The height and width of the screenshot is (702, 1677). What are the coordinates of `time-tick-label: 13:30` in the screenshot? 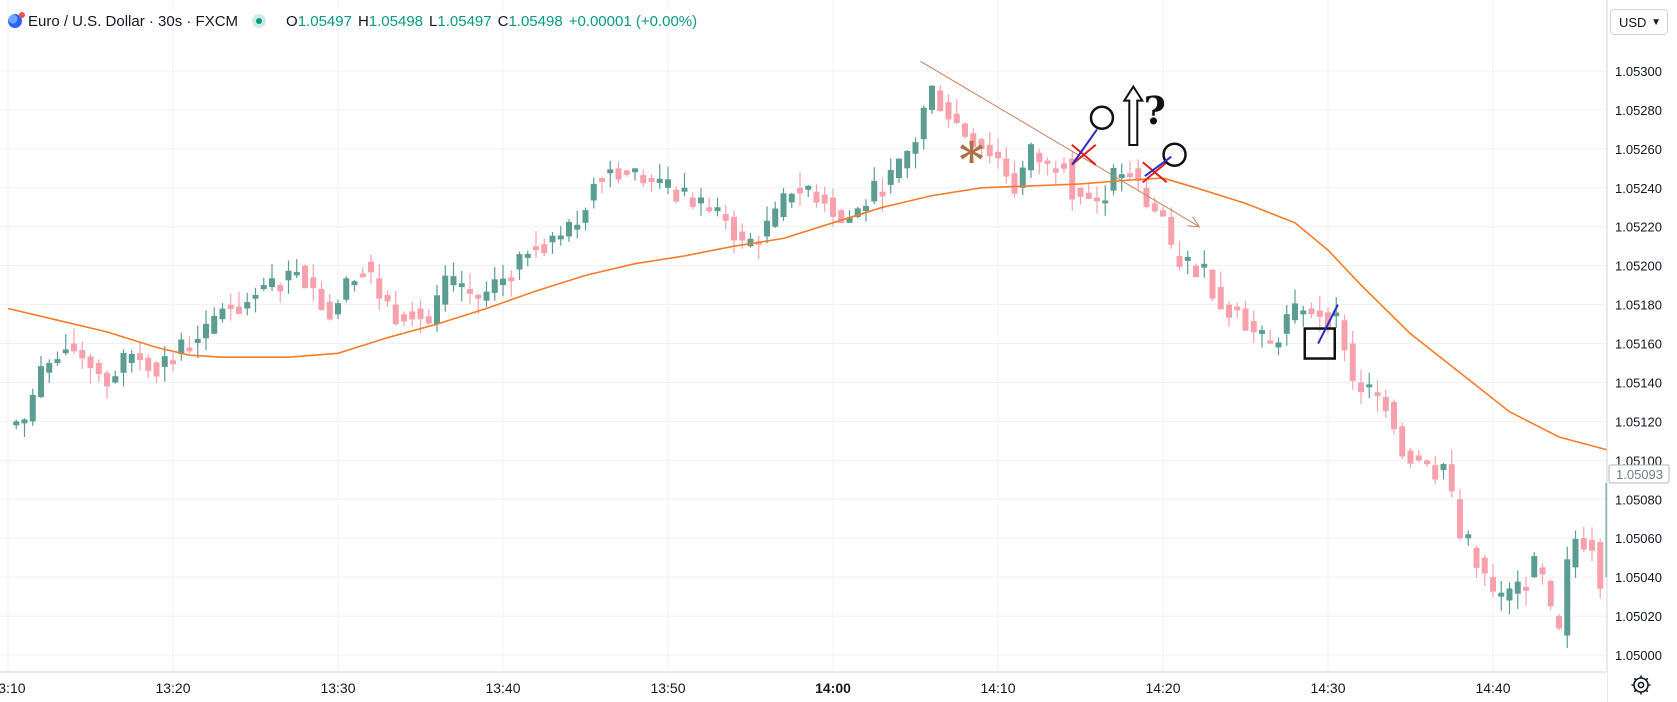 It's located at (337, 688).